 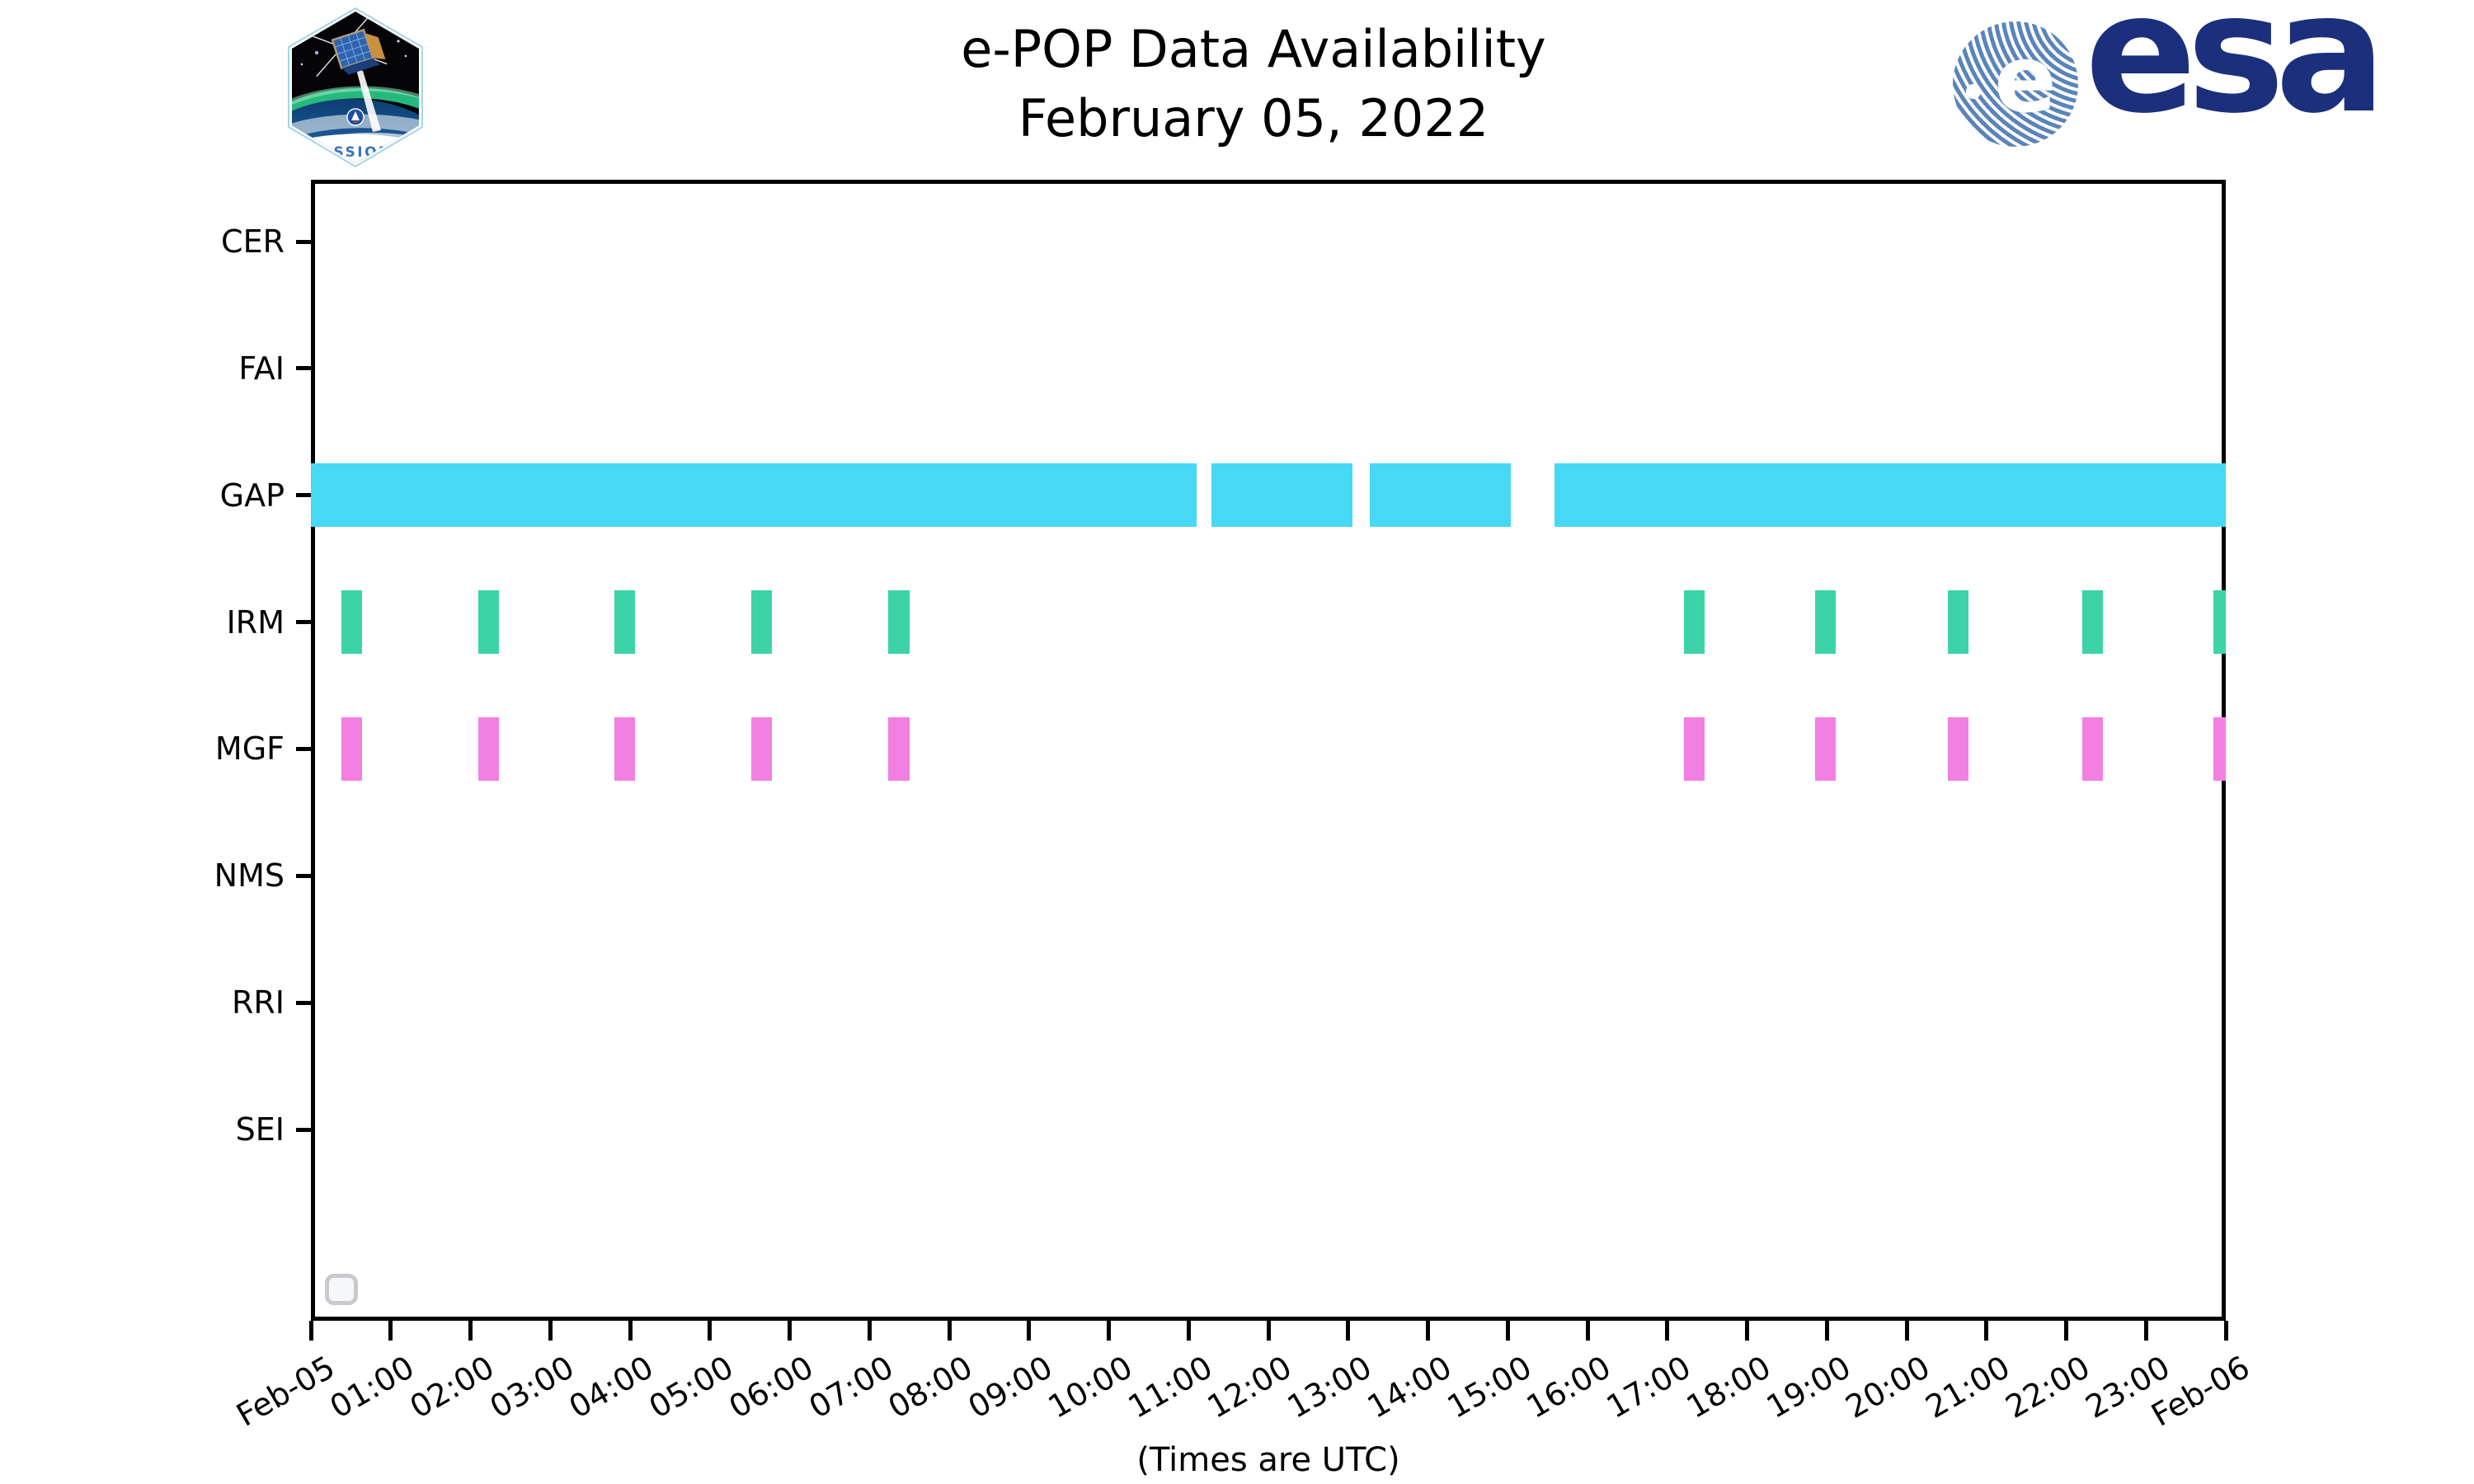 I want to click on x-axis-label-6: 06:00, so click(x=771, y=1387).